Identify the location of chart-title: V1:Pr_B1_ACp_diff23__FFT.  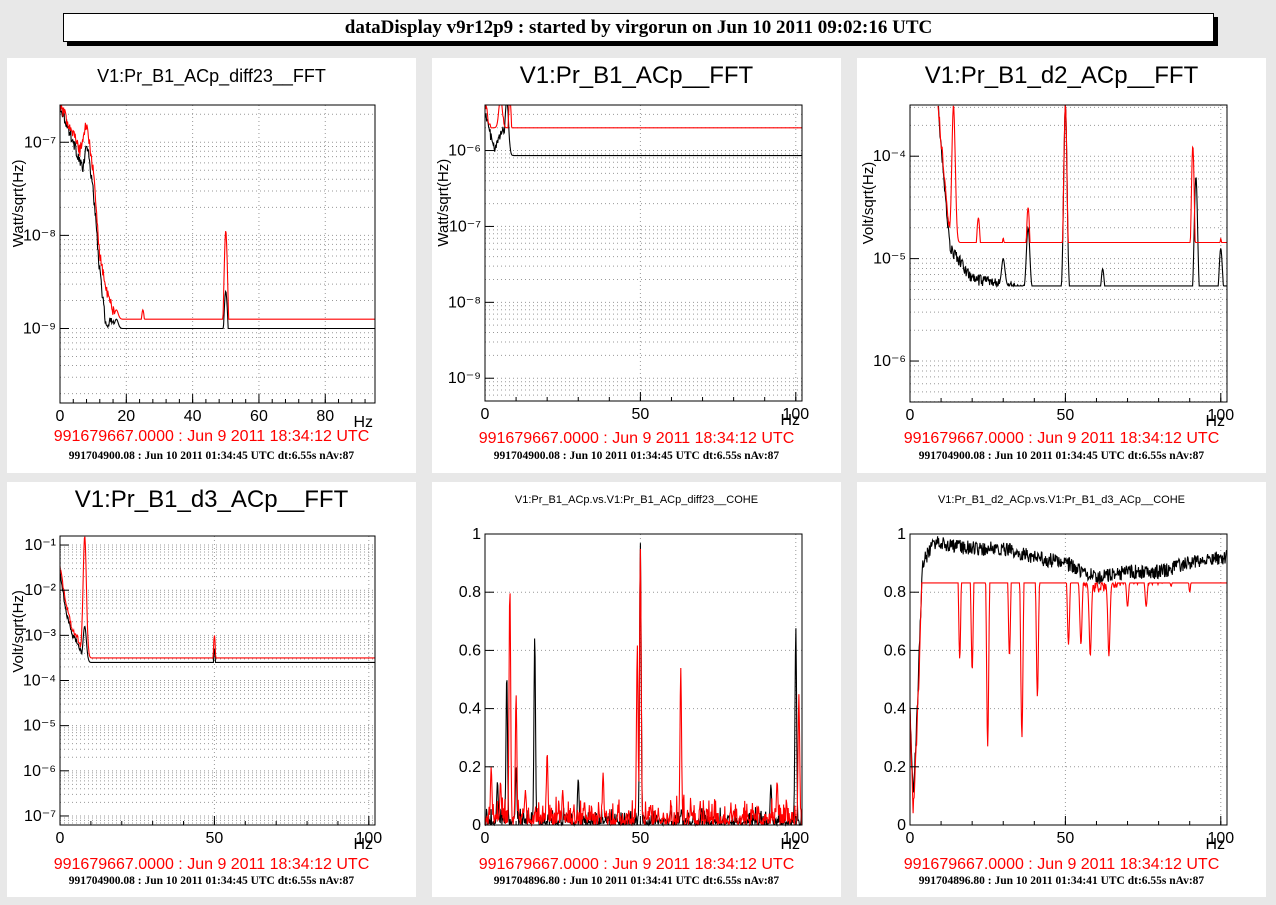
(211, 76).